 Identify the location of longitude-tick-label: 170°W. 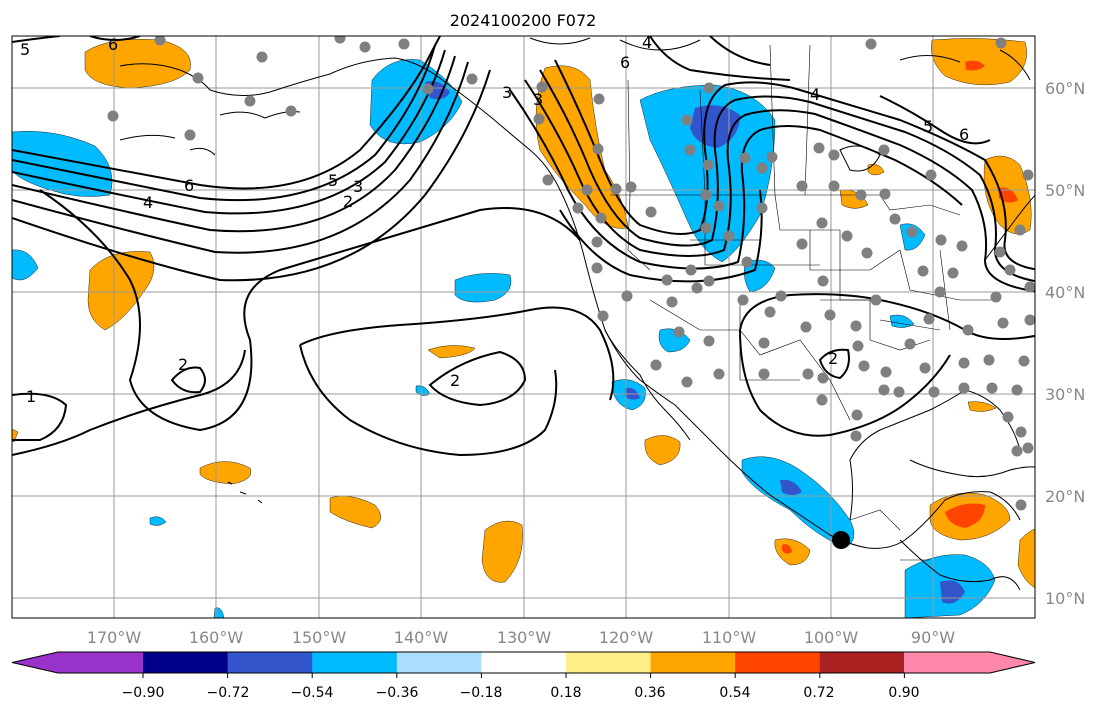
(114, 637).